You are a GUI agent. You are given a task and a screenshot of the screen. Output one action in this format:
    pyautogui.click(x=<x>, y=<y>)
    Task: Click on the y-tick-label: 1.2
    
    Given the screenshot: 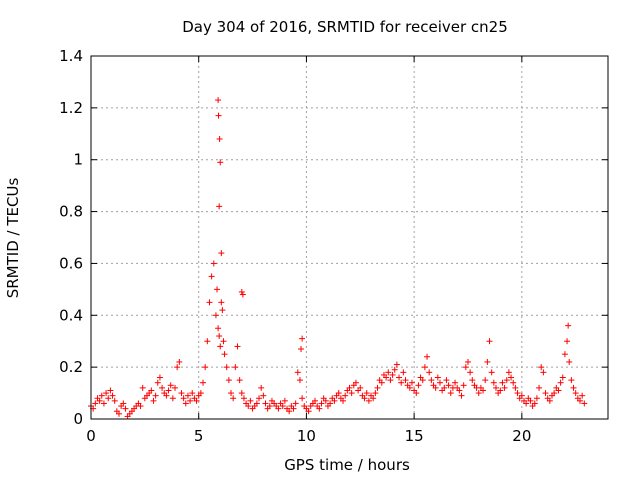 What is the action you would take?
    pyautogui.click(x=71, y=108)
    